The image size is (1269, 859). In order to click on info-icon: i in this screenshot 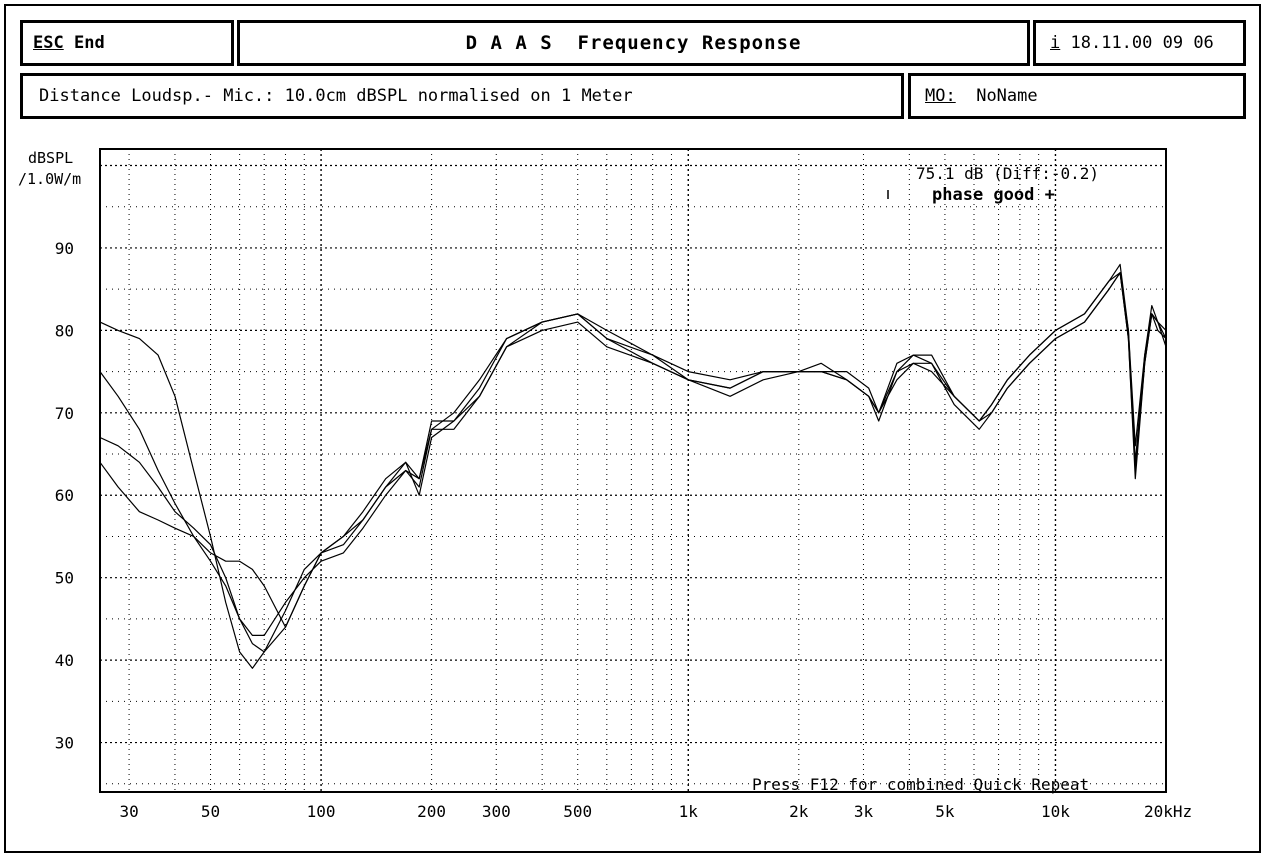, I will do `click(1055, 43)`.